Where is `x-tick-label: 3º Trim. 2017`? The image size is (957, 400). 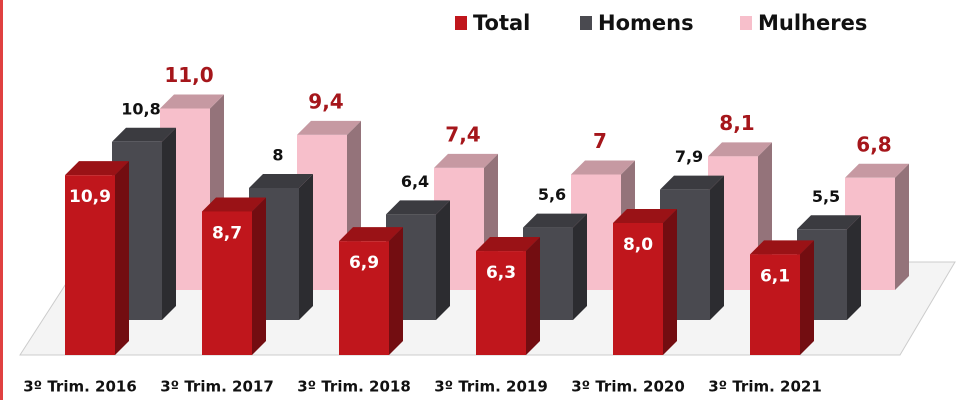 x-tick-label: 3º Trim. 2017 is located at coordinates (217, 387).